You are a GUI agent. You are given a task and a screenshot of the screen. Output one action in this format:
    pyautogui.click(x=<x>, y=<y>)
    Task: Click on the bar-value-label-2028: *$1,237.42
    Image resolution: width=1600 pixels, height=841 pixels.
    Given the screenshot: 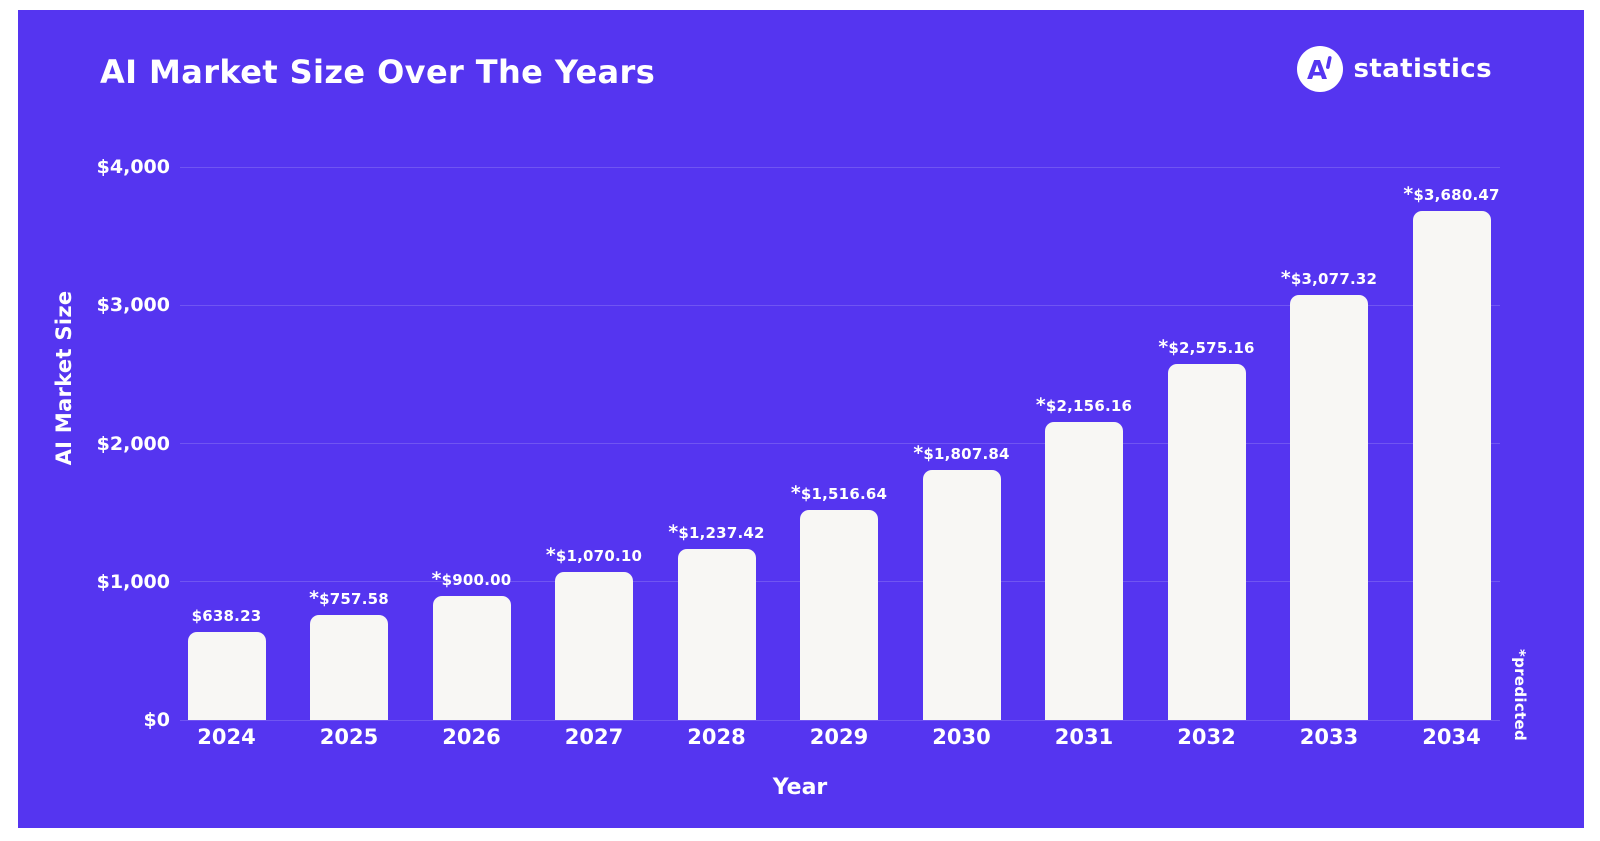 What is the action you would take?
    pyautogui.click(x=716, y=532)
    